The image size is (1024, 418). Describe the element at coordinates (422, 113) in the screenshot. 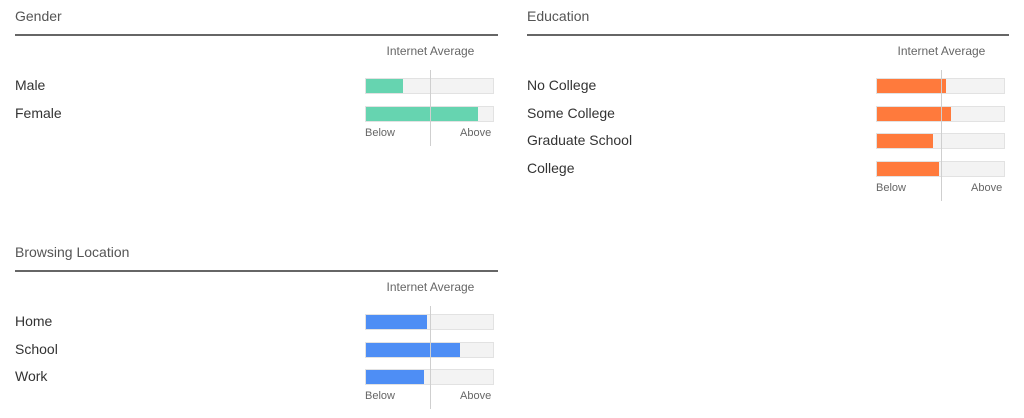

I see `bar-female` at that location.